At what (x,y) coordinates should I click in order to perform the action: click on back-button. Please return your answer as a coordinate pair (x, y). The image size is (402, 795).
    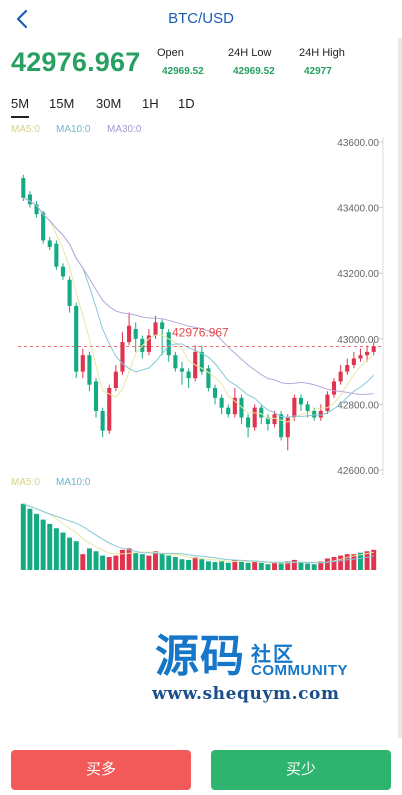
    Looking at the image, I should click on (23, 19).